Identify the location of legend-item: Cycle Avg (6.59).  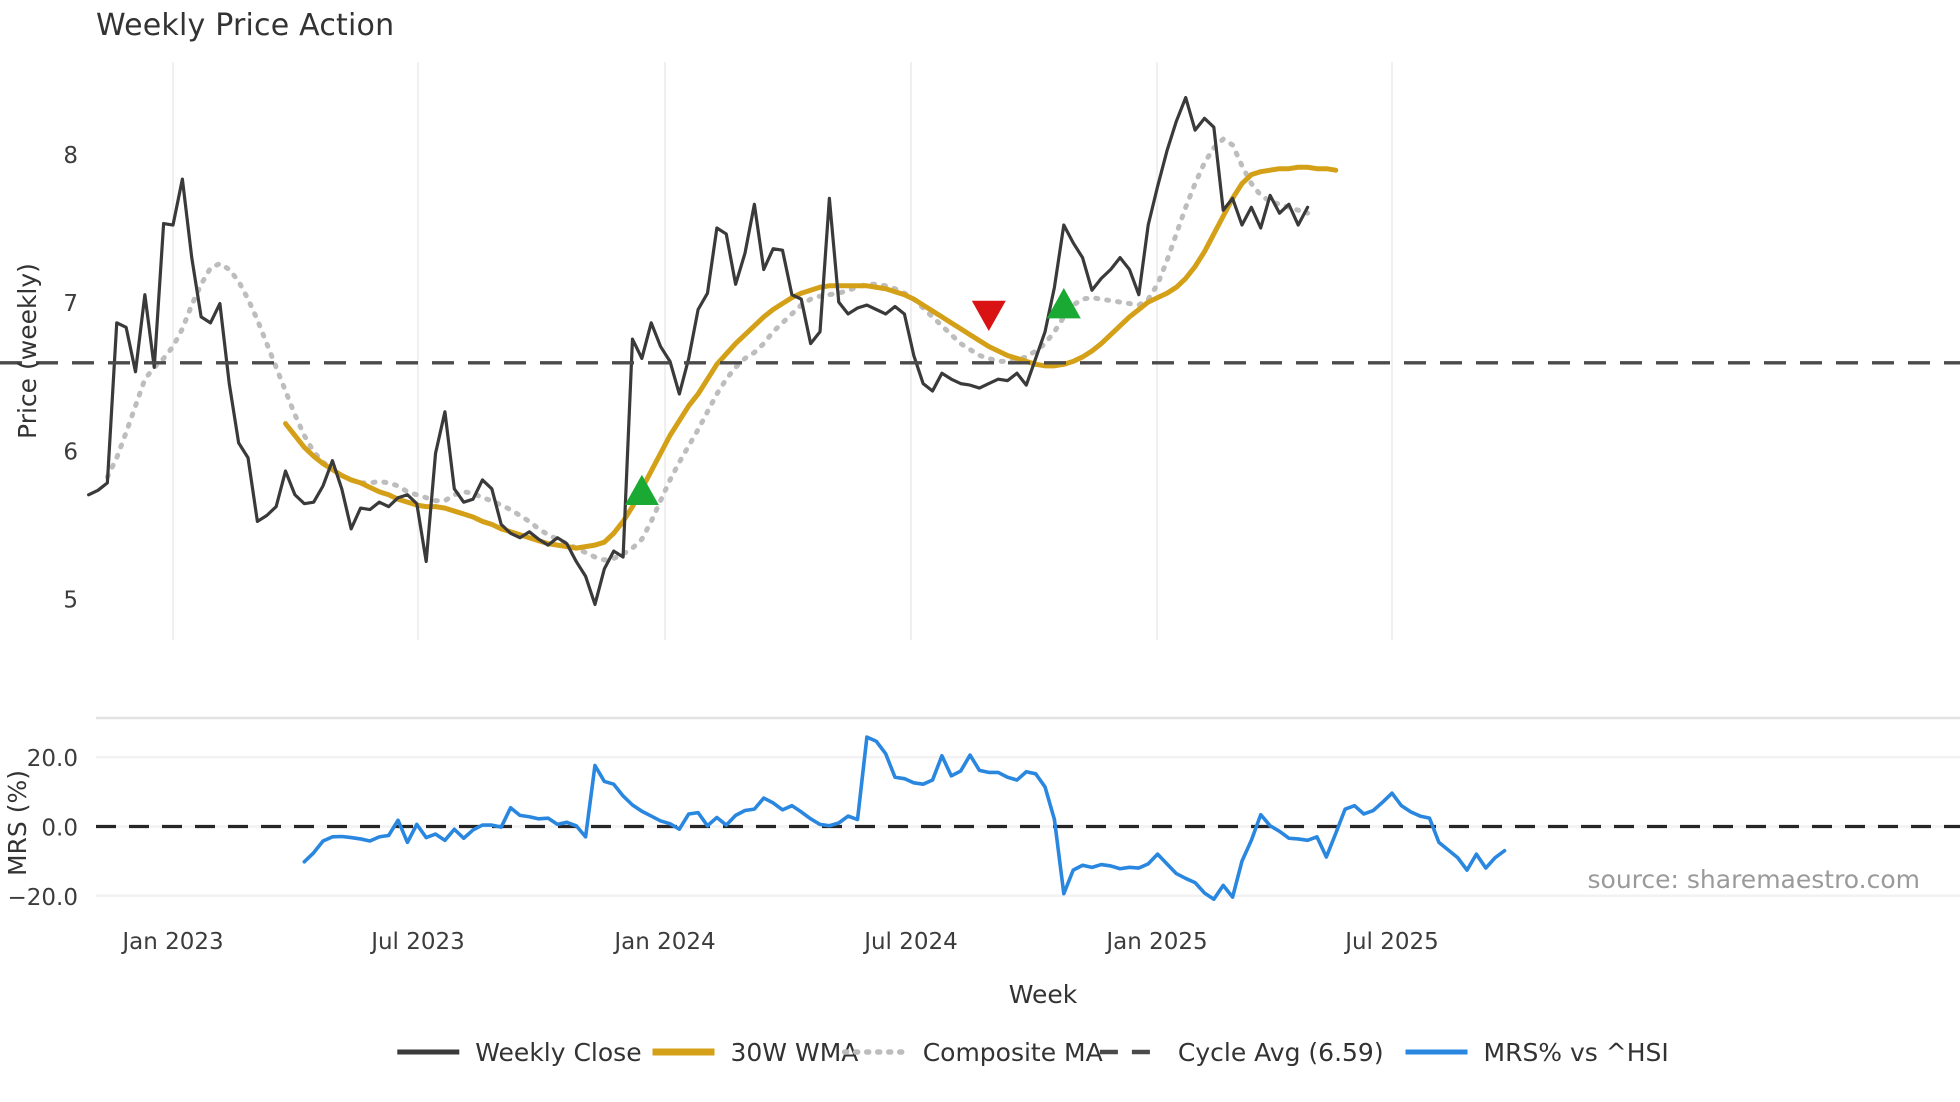
(1241, 1052).